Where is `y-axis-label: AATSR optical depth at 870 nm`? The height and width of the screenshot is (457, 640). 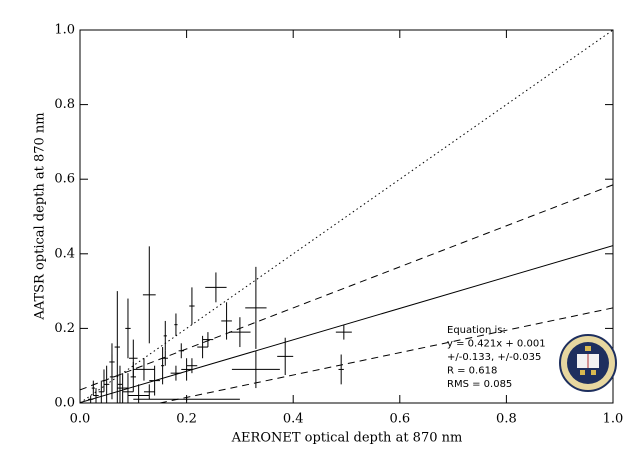 y-axis-label: AATSR optical depth at 870 nm is located at coordinates (40, 216).